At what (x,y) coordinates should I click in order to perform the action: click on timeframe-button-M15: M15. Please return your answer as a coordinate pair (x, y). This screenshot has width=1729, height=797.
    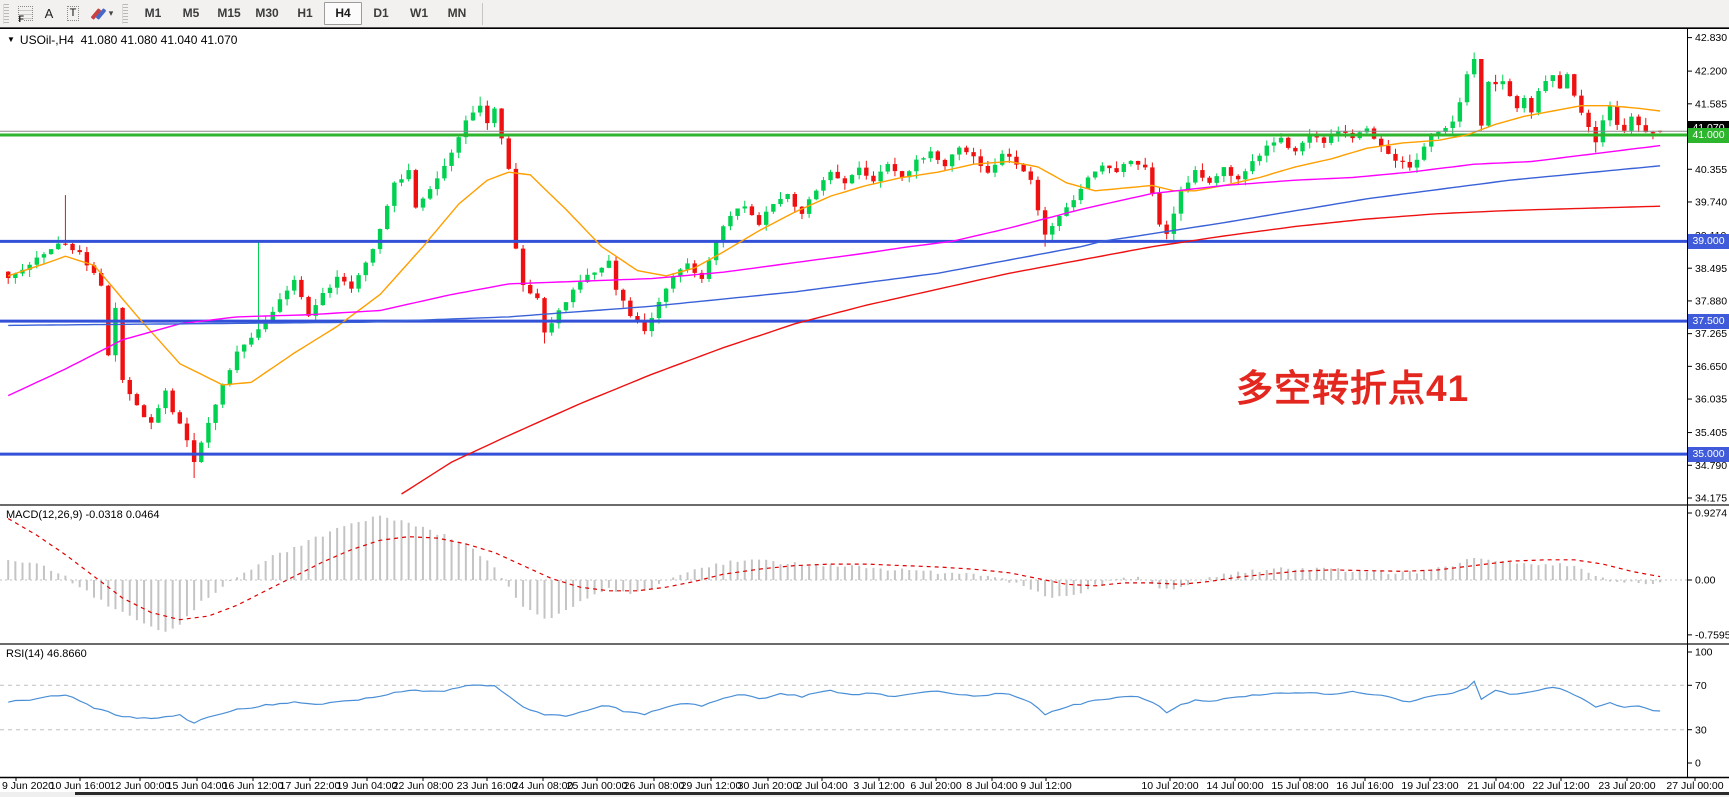
    Looking at the image, I should click on (229, 13).